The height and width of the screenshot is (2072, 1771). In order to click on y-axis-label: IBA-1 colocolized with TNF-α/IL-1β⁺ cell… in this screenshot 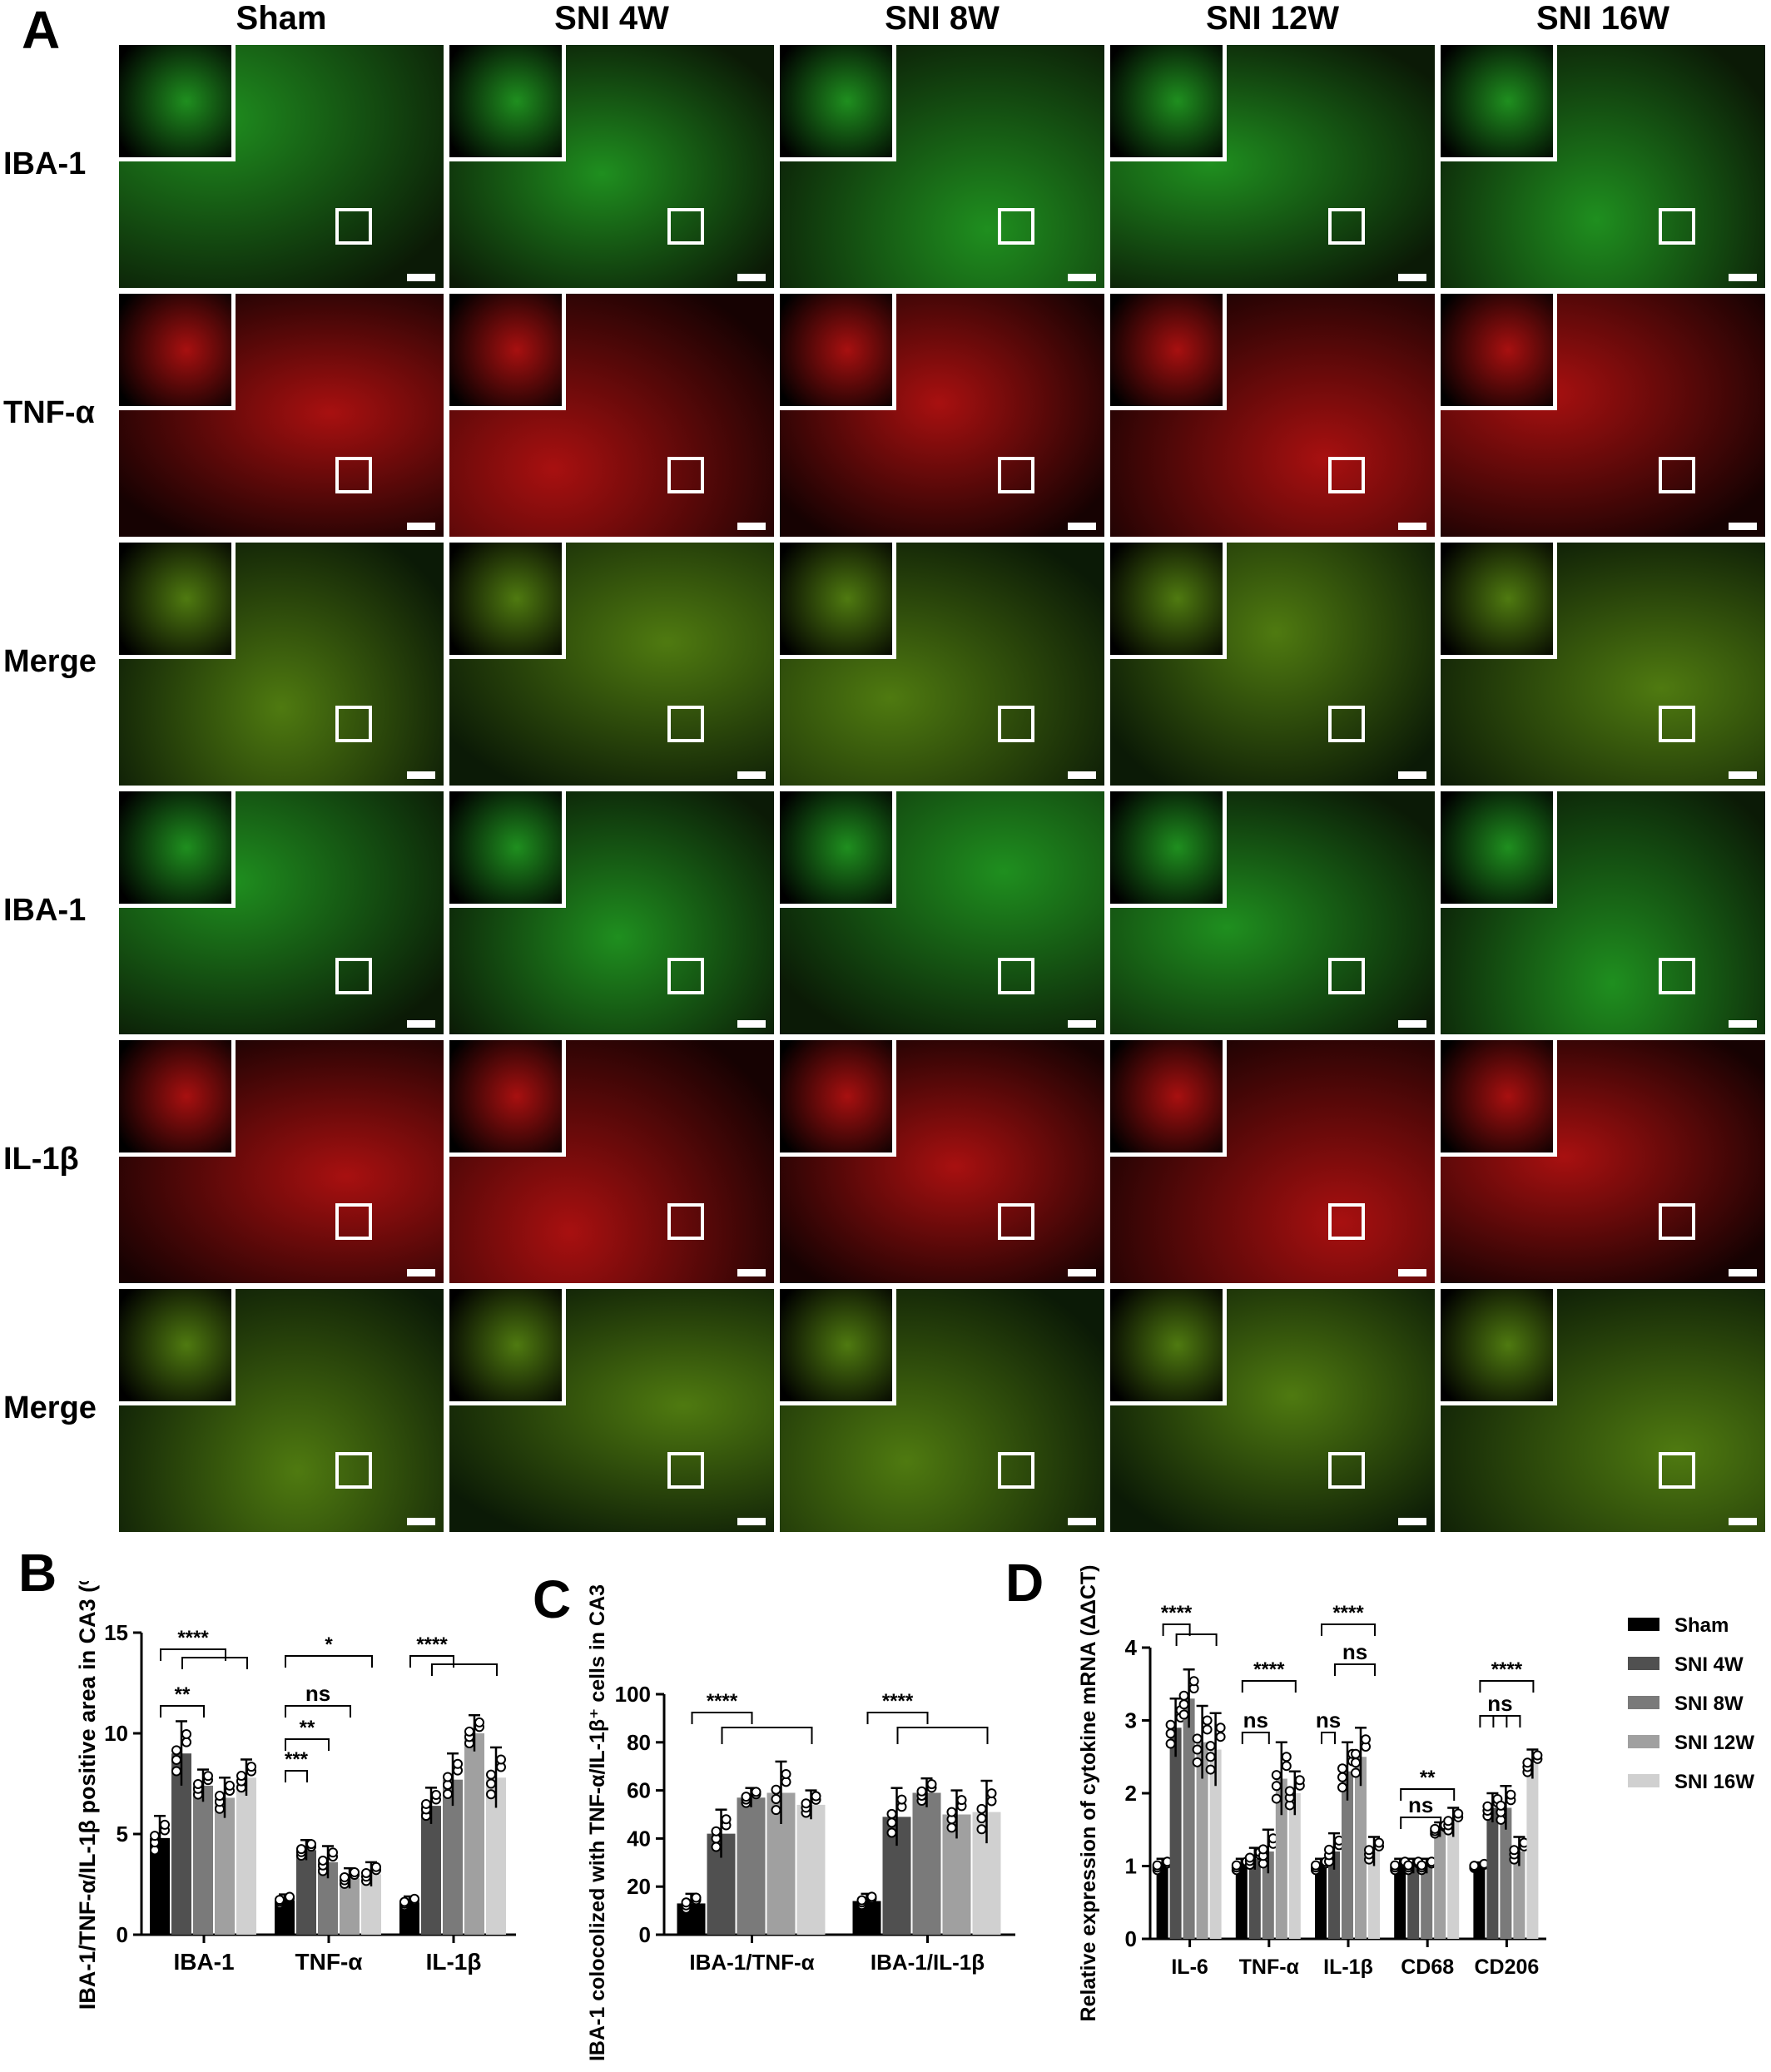, I will do `click(597, 1822)`.